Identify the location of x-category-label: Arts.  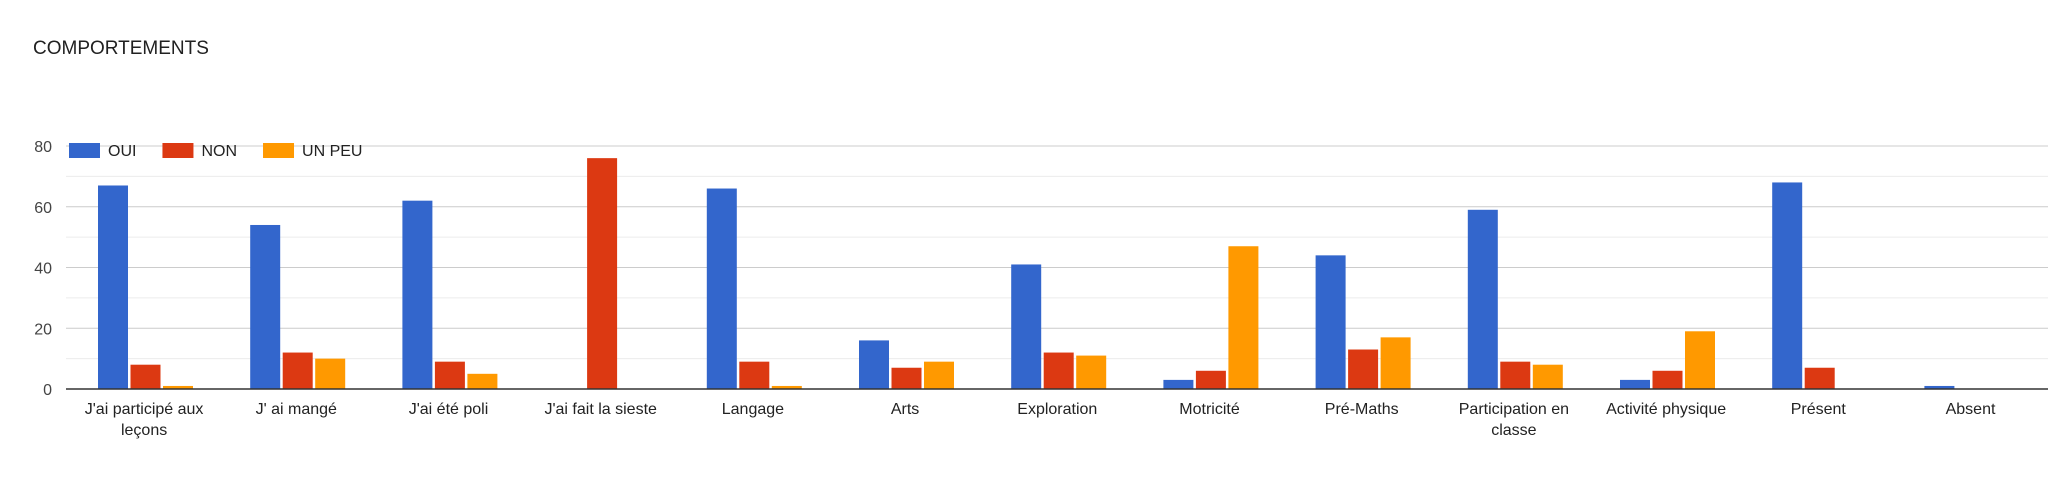
(905, 409).